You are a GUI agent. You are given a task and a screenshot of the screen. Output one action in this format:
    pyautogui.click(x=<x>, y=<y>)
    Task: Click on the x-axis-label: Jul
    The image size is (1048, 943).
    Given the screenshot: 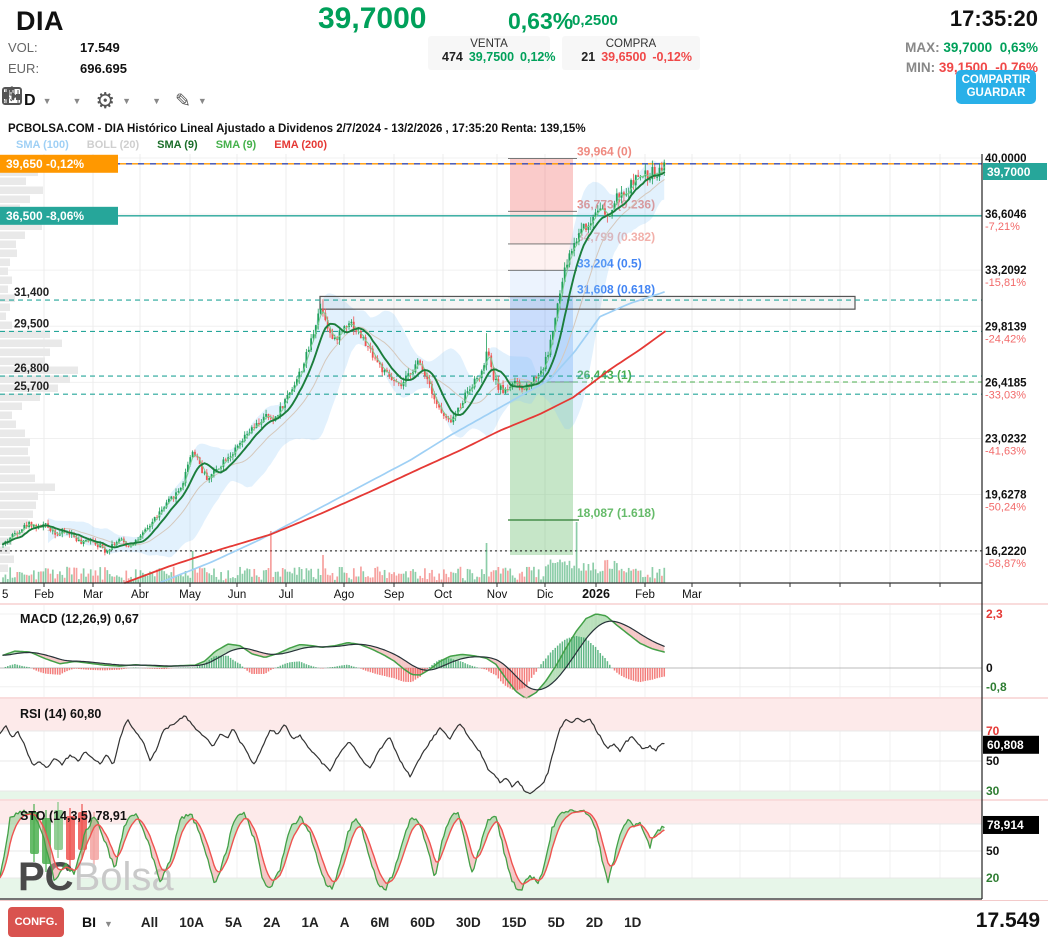 What is the action you would take?
    pyautogui.click(x=286, y=595)
    